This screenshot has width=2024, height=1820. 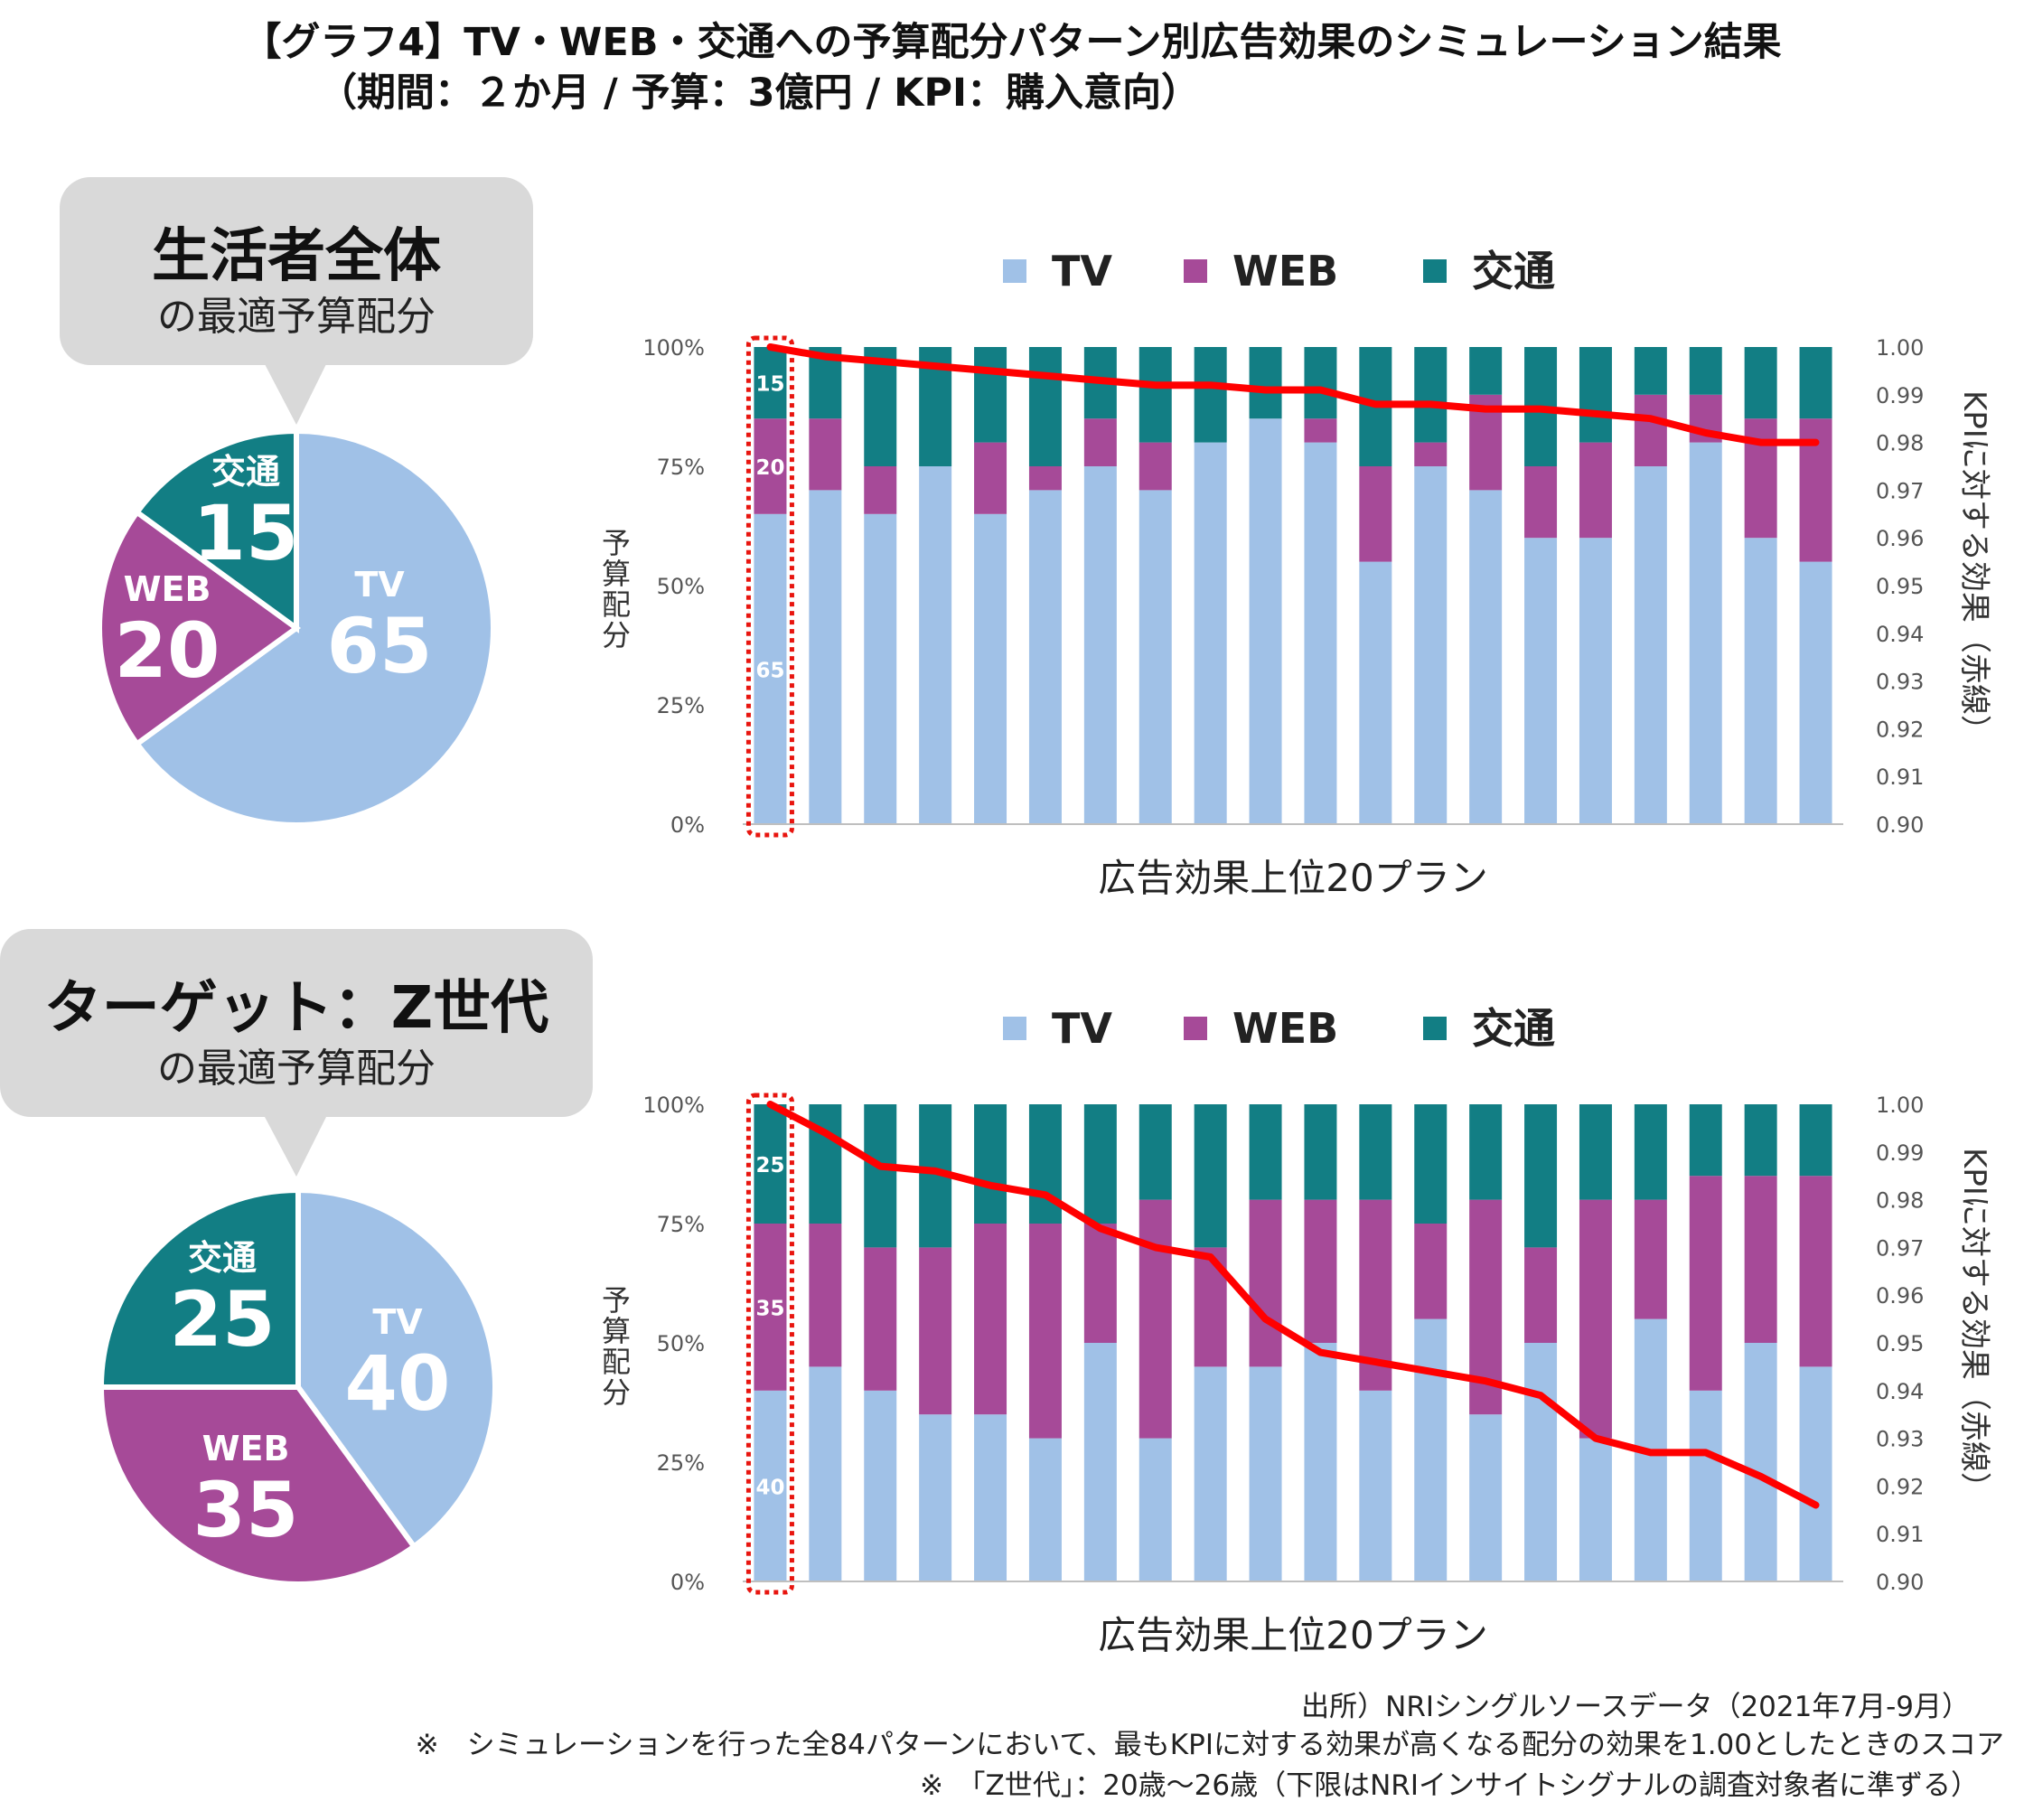 What do you see at coordinates (223, 1319) in the screenshot?
I see `pie-slice-value: 25` at bounding box center [223, 1319].